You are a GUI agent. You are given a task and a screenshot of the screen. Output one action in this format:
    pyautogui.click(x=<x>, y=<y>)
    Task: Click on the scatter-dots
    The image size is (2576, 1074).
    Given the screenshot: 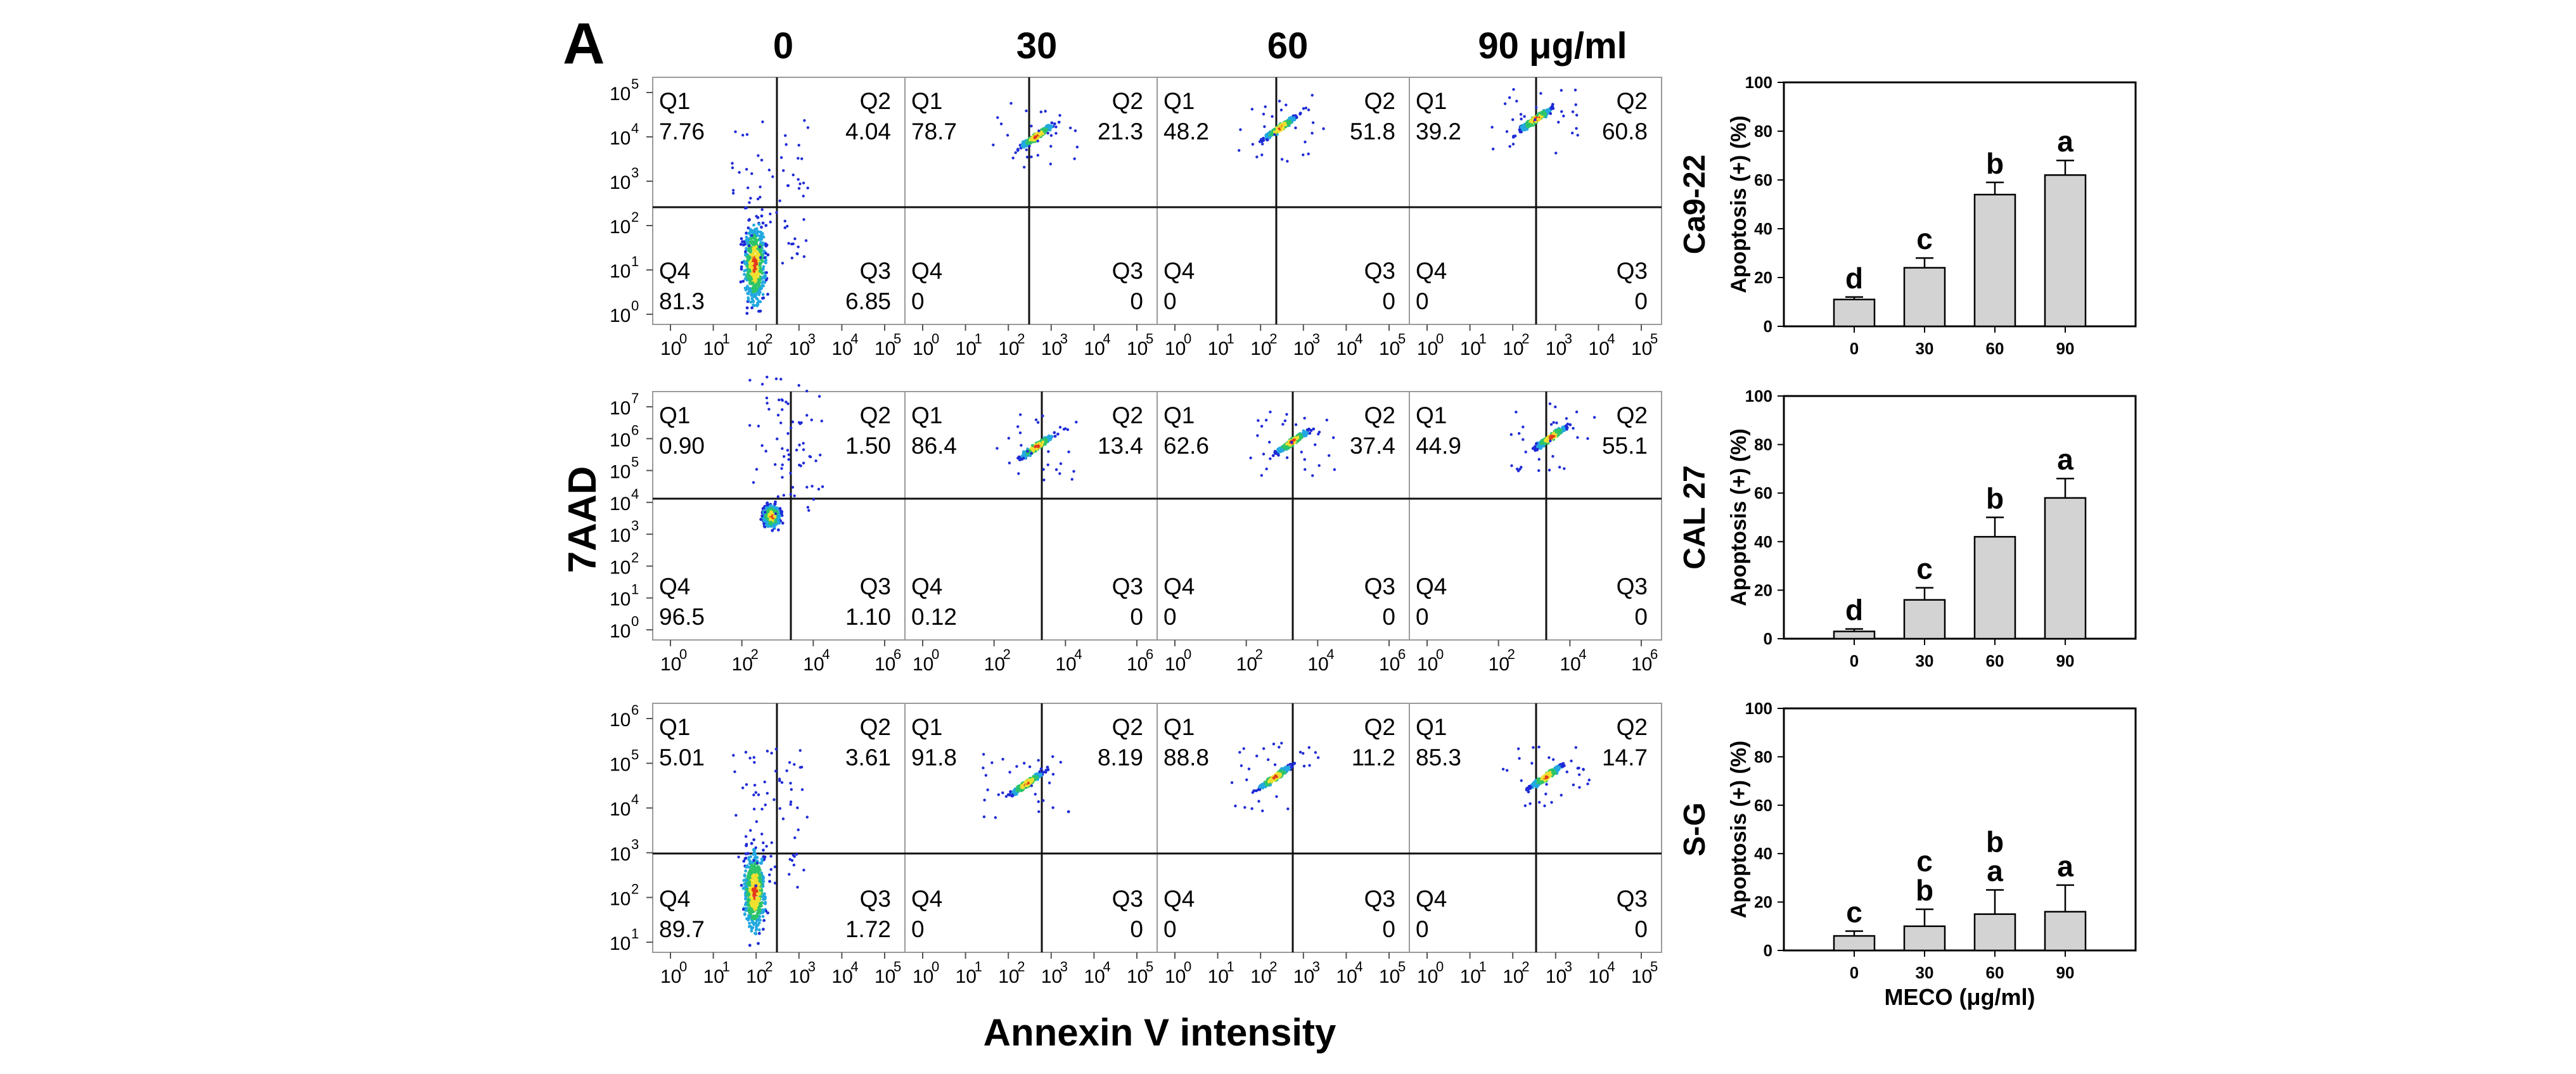 What is the action you would take?
    pyautogui.click(x=1026, y=786)
    